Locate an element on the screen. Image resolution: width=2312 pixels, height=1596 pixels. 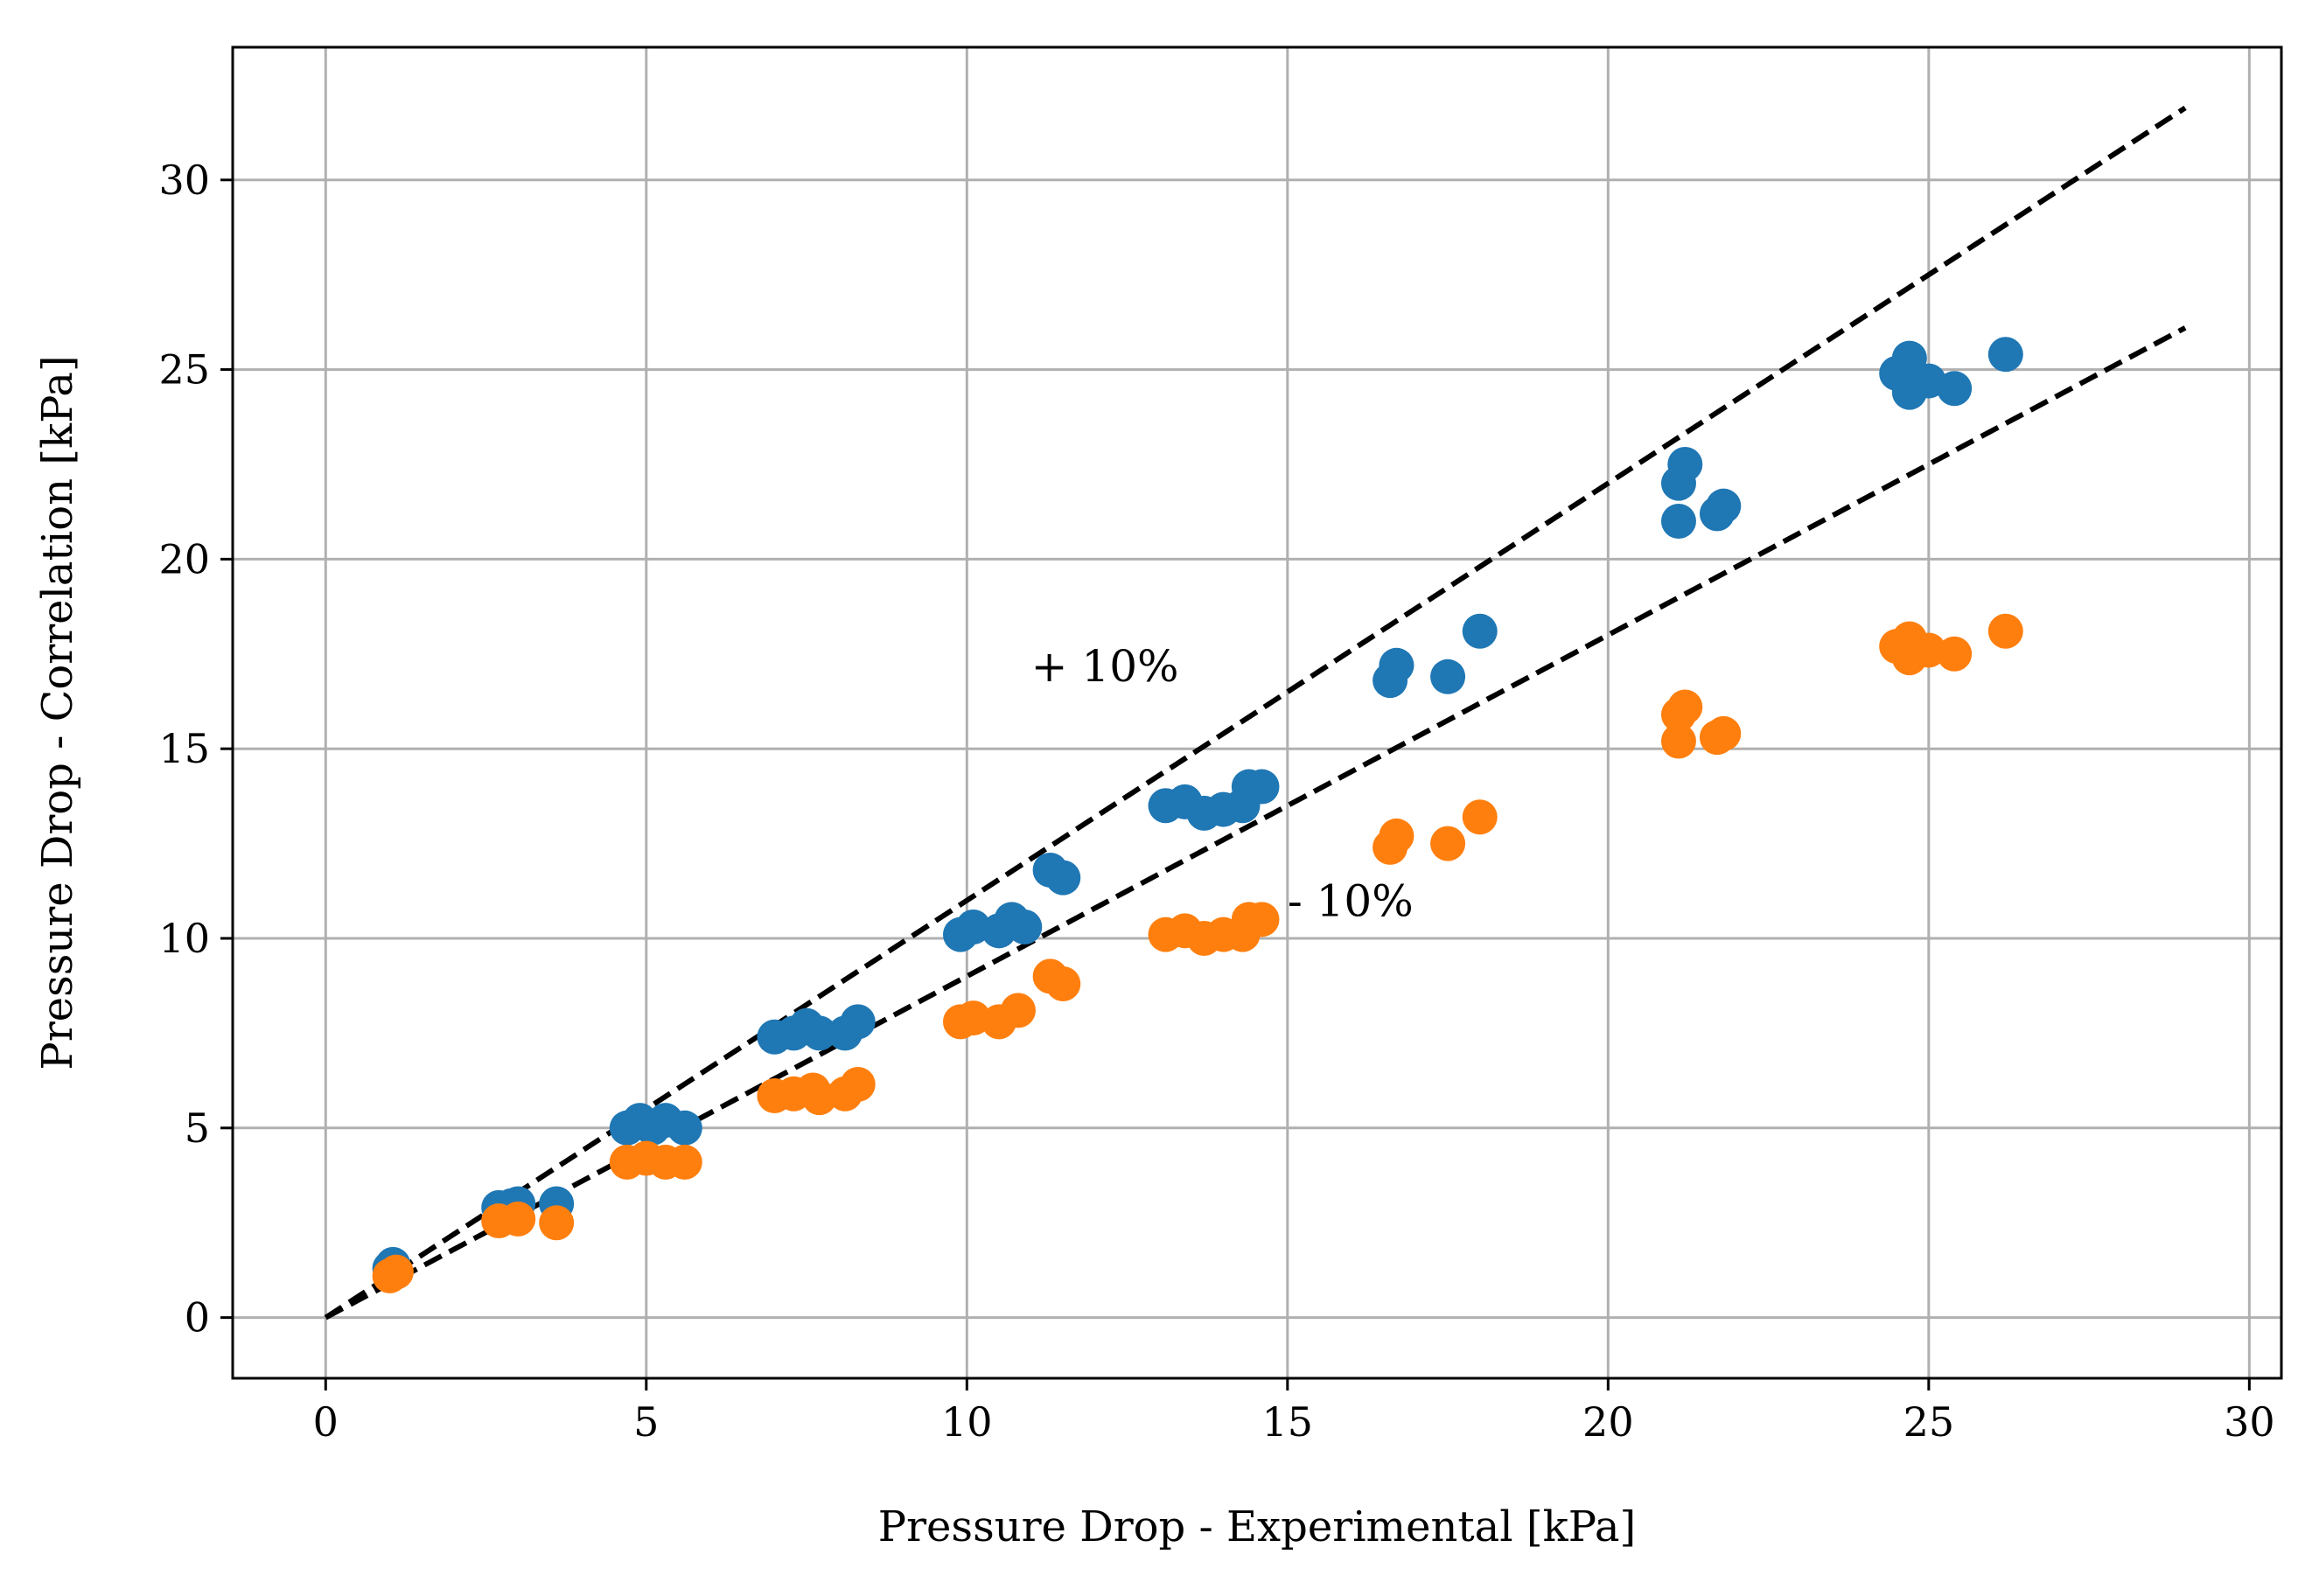
x-tick-label: 0 is located at coordinates (326, 1422).